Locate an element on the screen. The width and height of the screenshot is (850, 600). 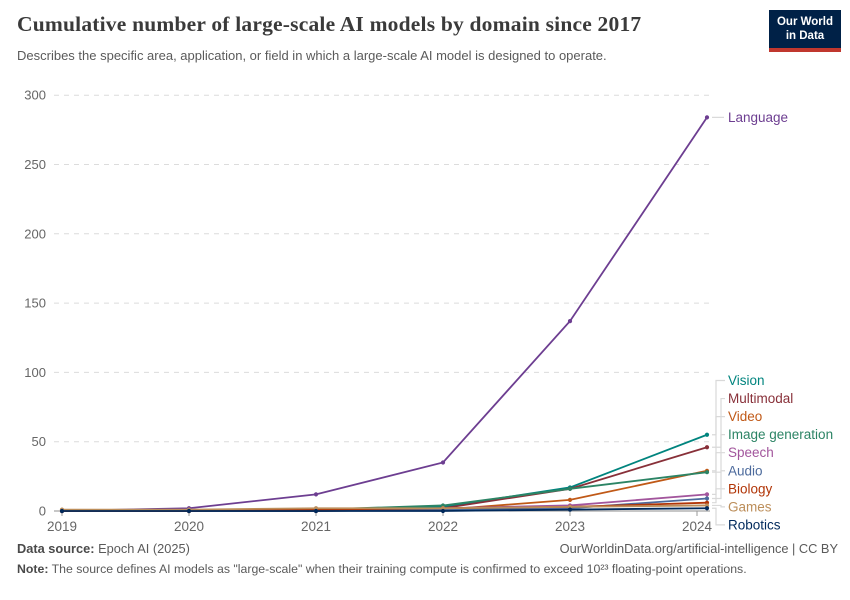
series-line-games is located at coordinates (385, 507).